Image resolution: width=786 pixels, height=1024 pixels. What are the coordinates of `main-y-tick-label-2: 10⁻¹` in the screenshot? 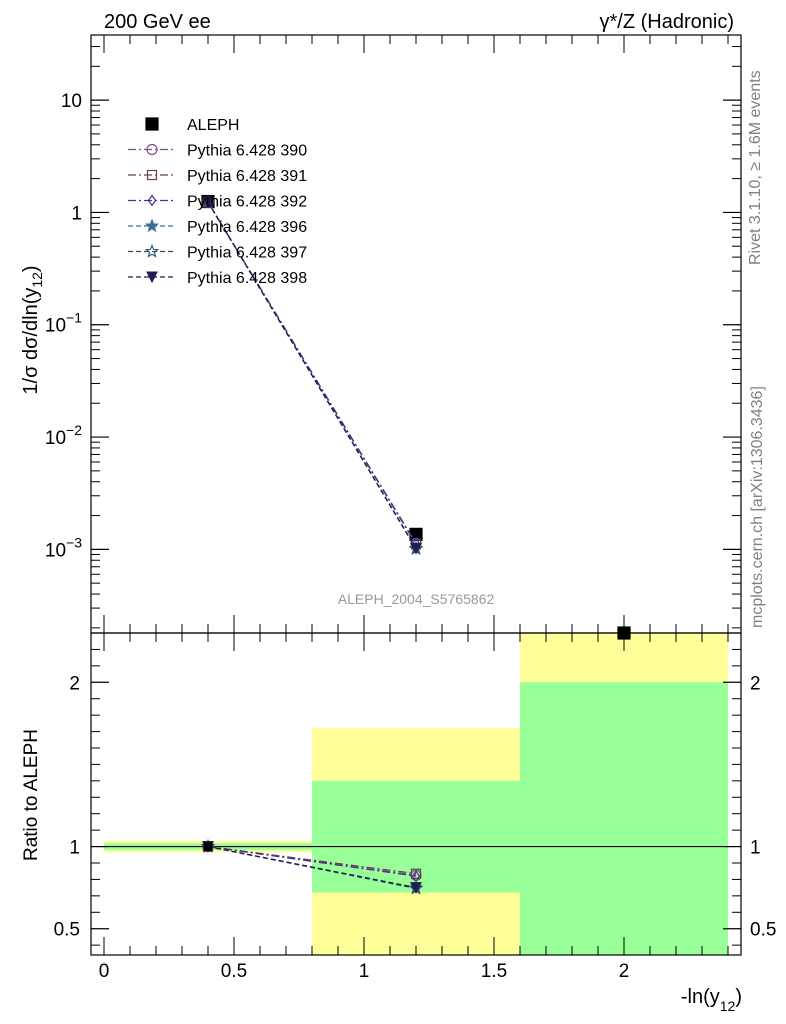 It's located at (63, 323).